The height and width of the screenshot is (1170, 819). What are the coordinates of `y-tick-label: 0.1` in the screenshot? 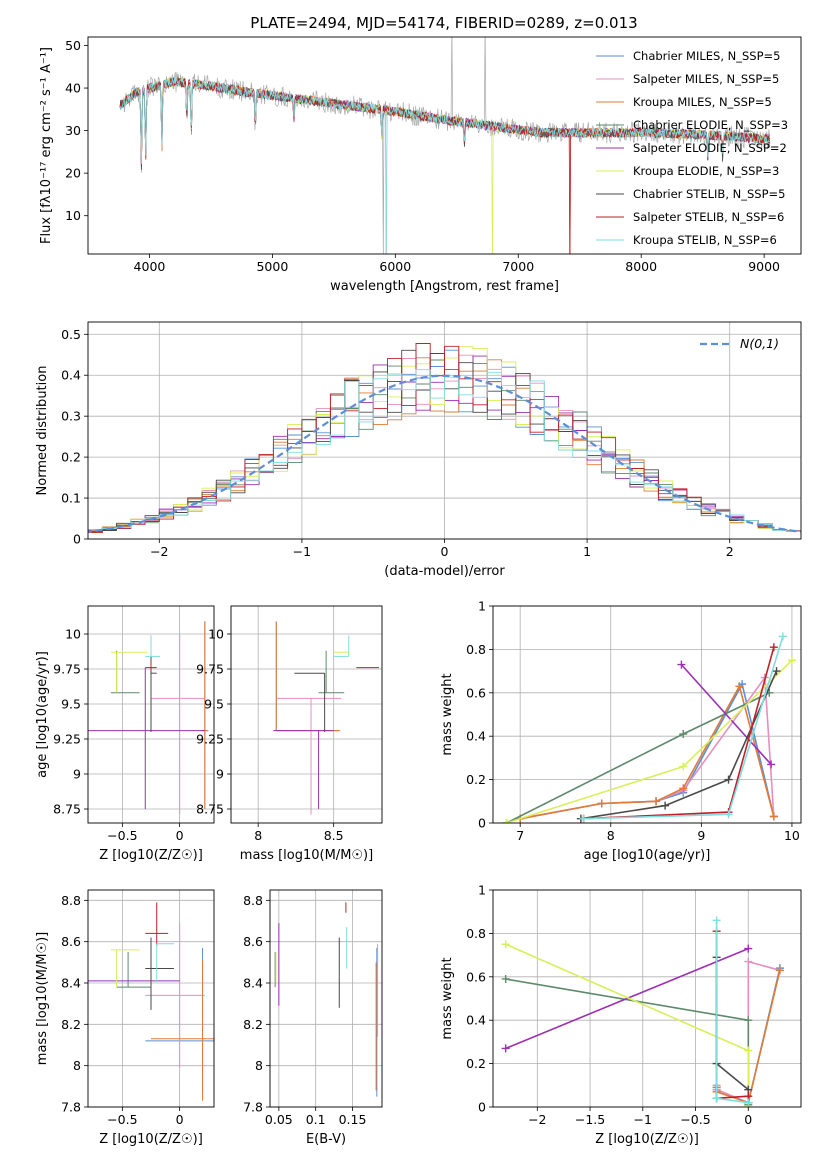 It's located at (71, 498).